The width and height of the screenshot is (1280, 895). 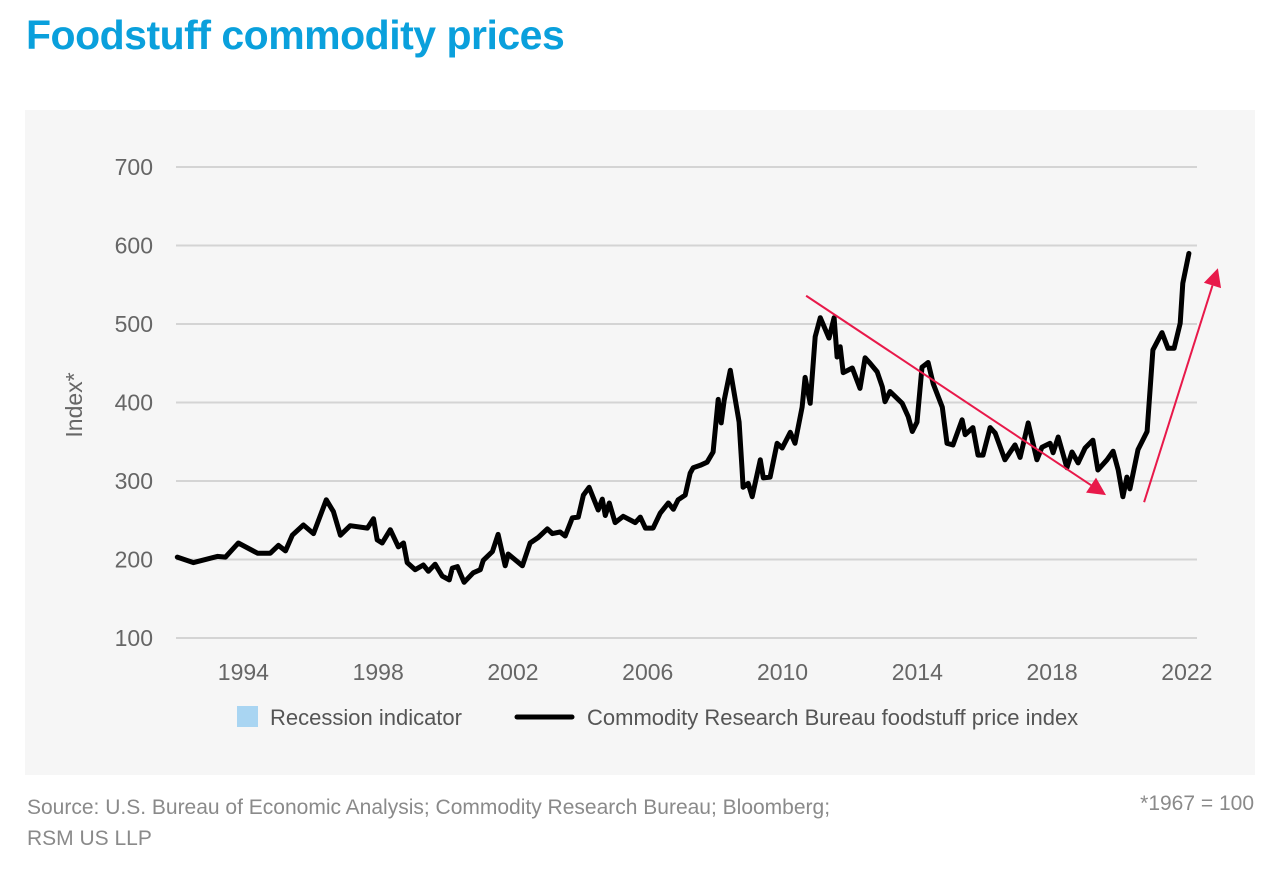 What do you see at coordinates (134, 167) in the screenshot?
I see `y-tick-label: 700` at bounding box center [134, 167].